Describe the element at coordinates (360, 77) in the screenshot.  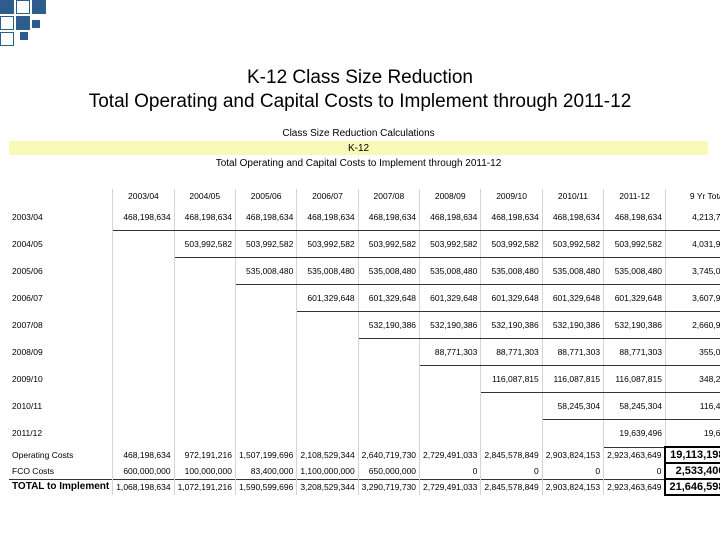
I see `title-line-1: K-12 Class Size Reduction` at that location.